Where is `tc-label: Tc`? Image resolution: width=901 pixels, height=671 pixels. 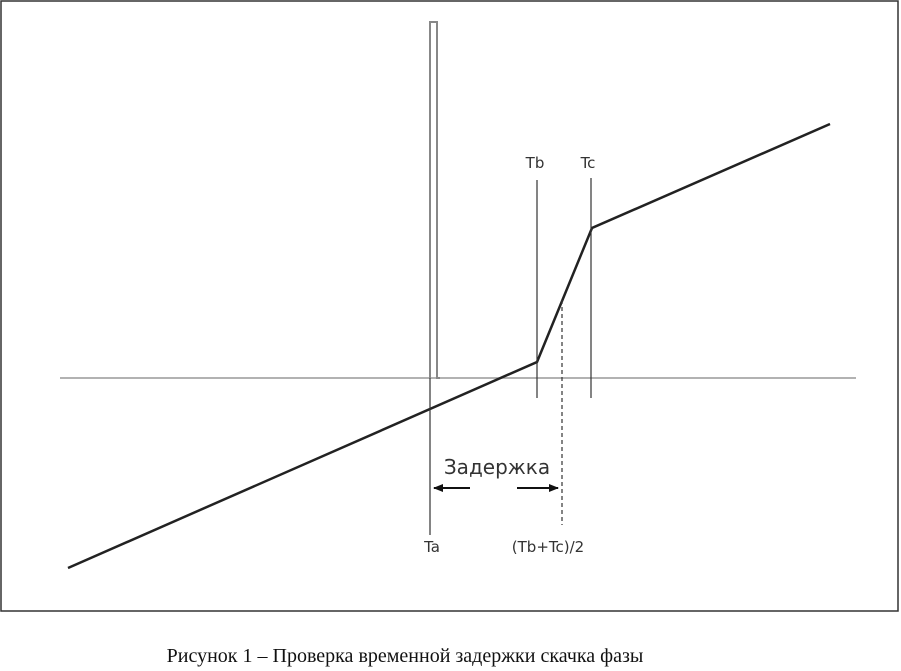 tc-label: Tc is located at coordinates (588, 163).